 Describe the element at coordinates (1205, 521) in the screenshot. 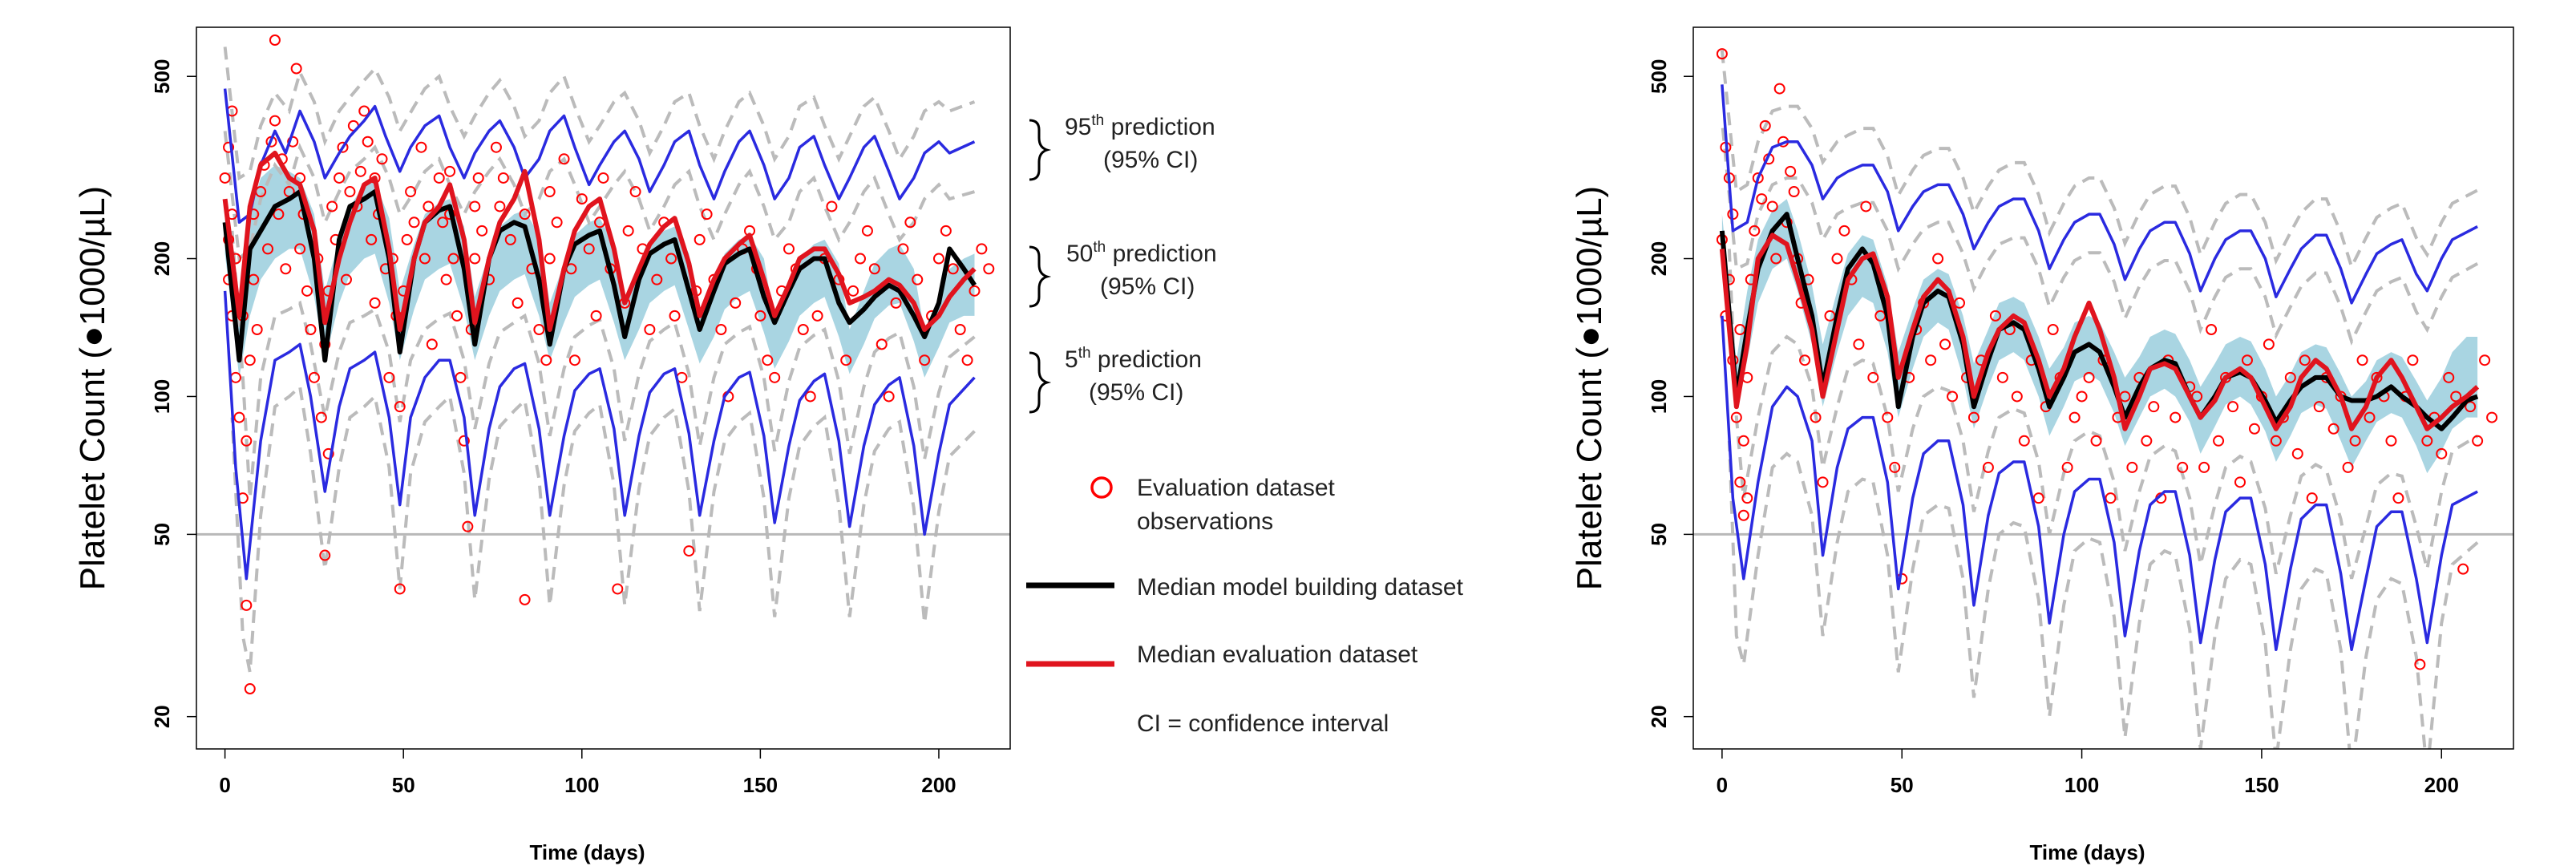

I see `legend-observations-line2: observations` at that location.